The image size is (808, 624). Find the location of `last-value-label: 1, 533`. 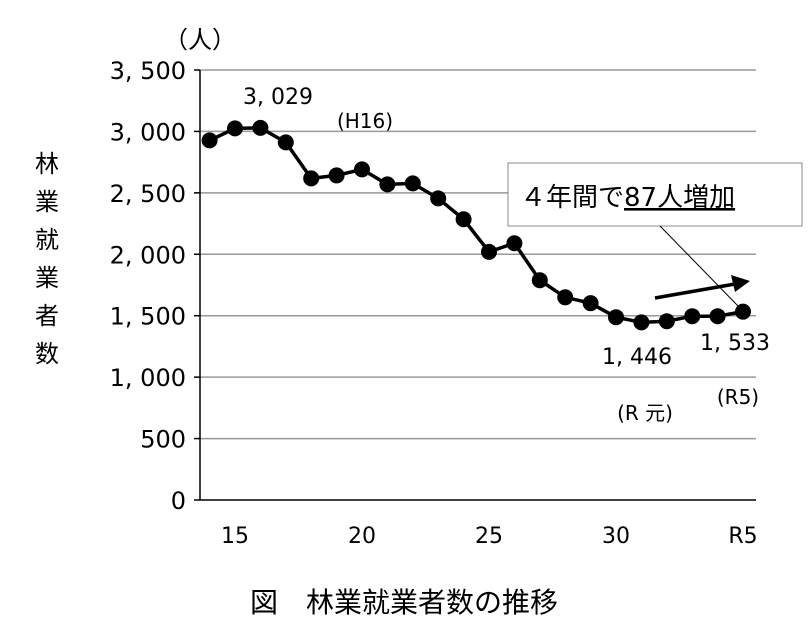

last-value-label: 1, 533 is located at coordinates (735, 343).